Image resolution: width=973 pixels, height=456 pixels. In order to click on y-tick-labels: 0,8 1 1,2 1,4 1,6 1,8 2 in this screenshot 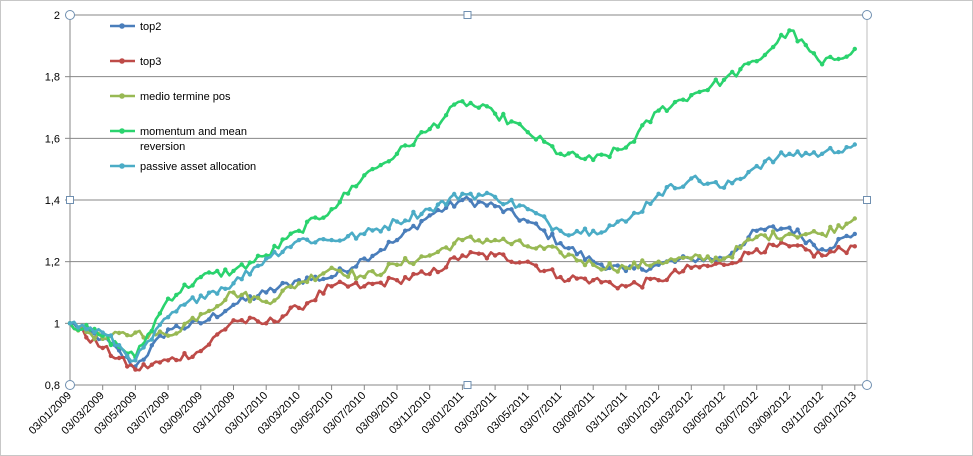, I will do `click(52, 201)`.